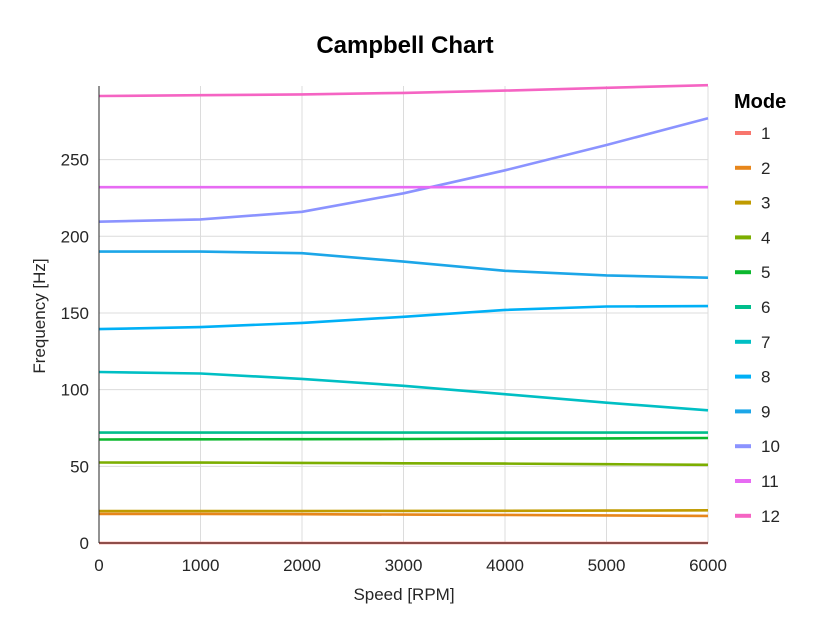  What do you see at coordinates (765, 342) in the screenshot?
I see `legend-label: 7` at bounding box center [765, 342].